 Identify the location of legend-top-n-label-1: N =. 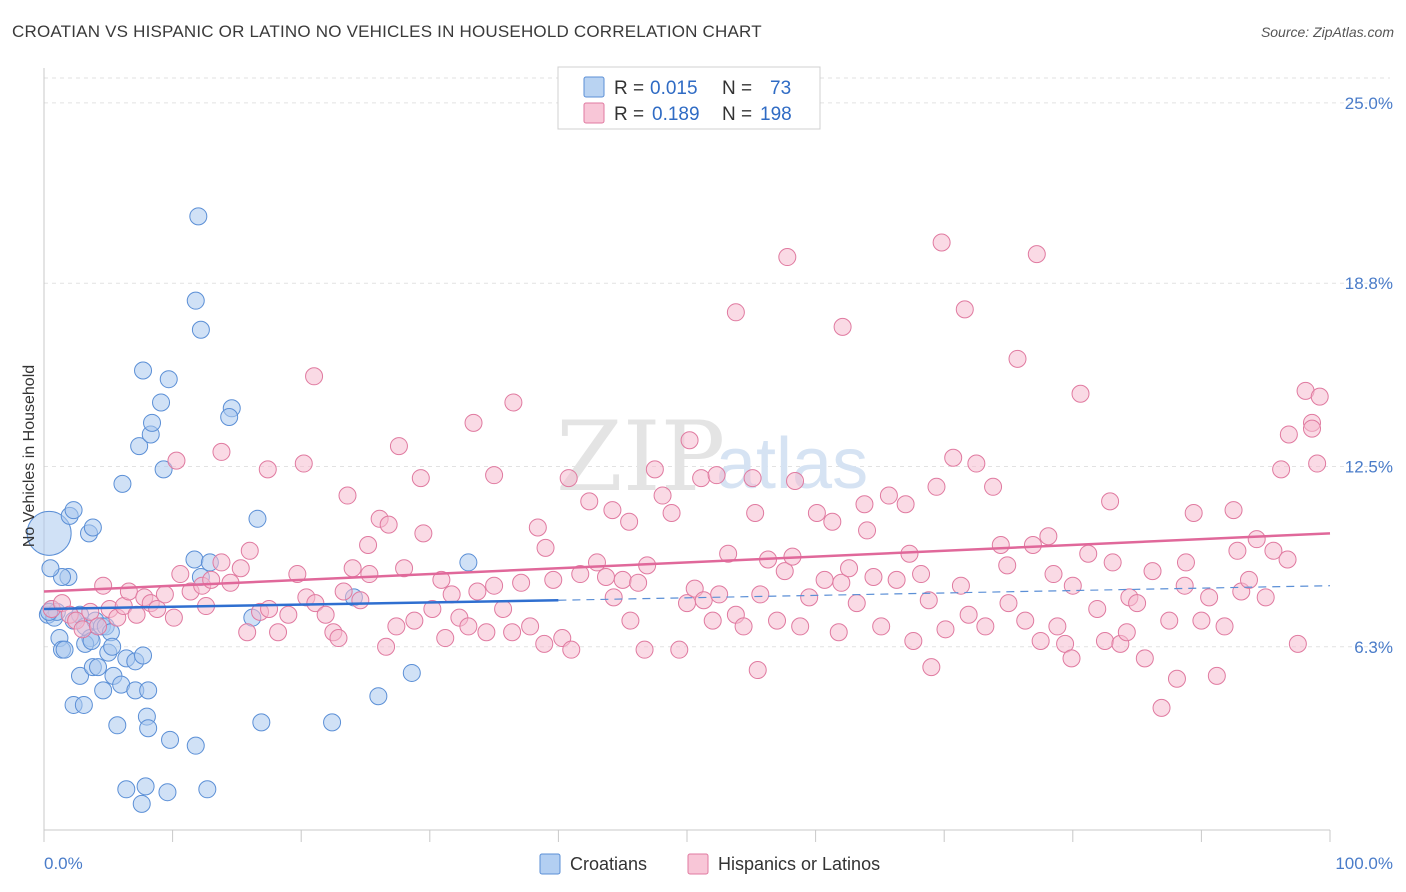
(737, 114).